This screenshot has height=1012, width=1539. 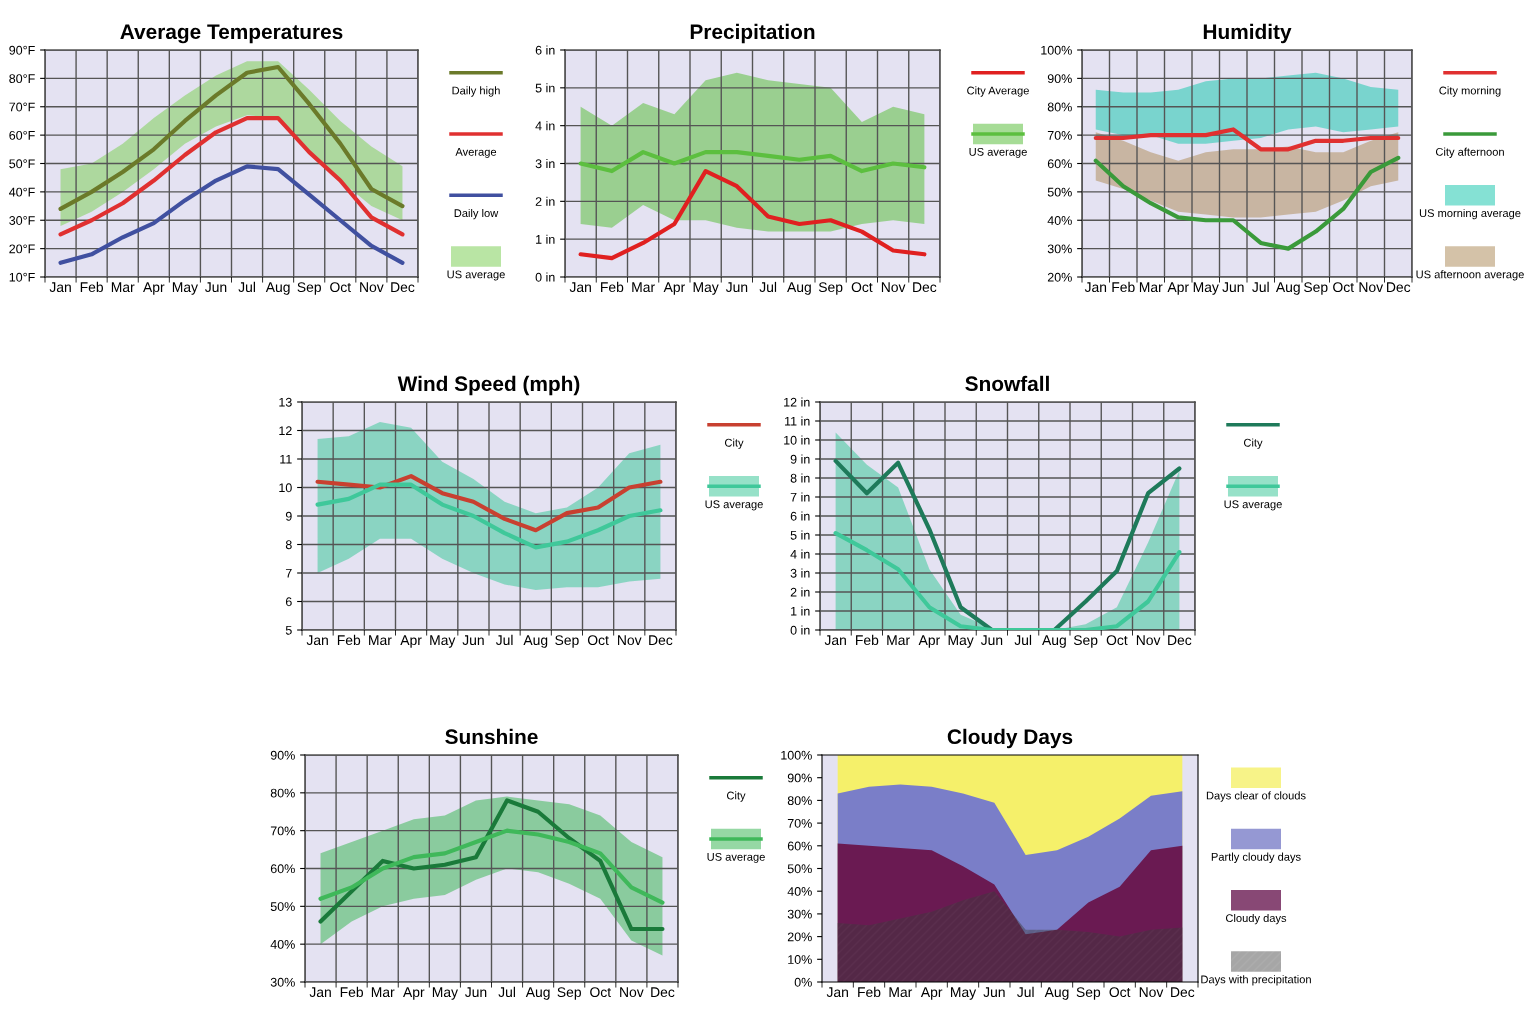 What do you see at coordinates (800, 459) in the screenshot?
I see `y-tick-label: 9 in` at bounding box center [800, 459].